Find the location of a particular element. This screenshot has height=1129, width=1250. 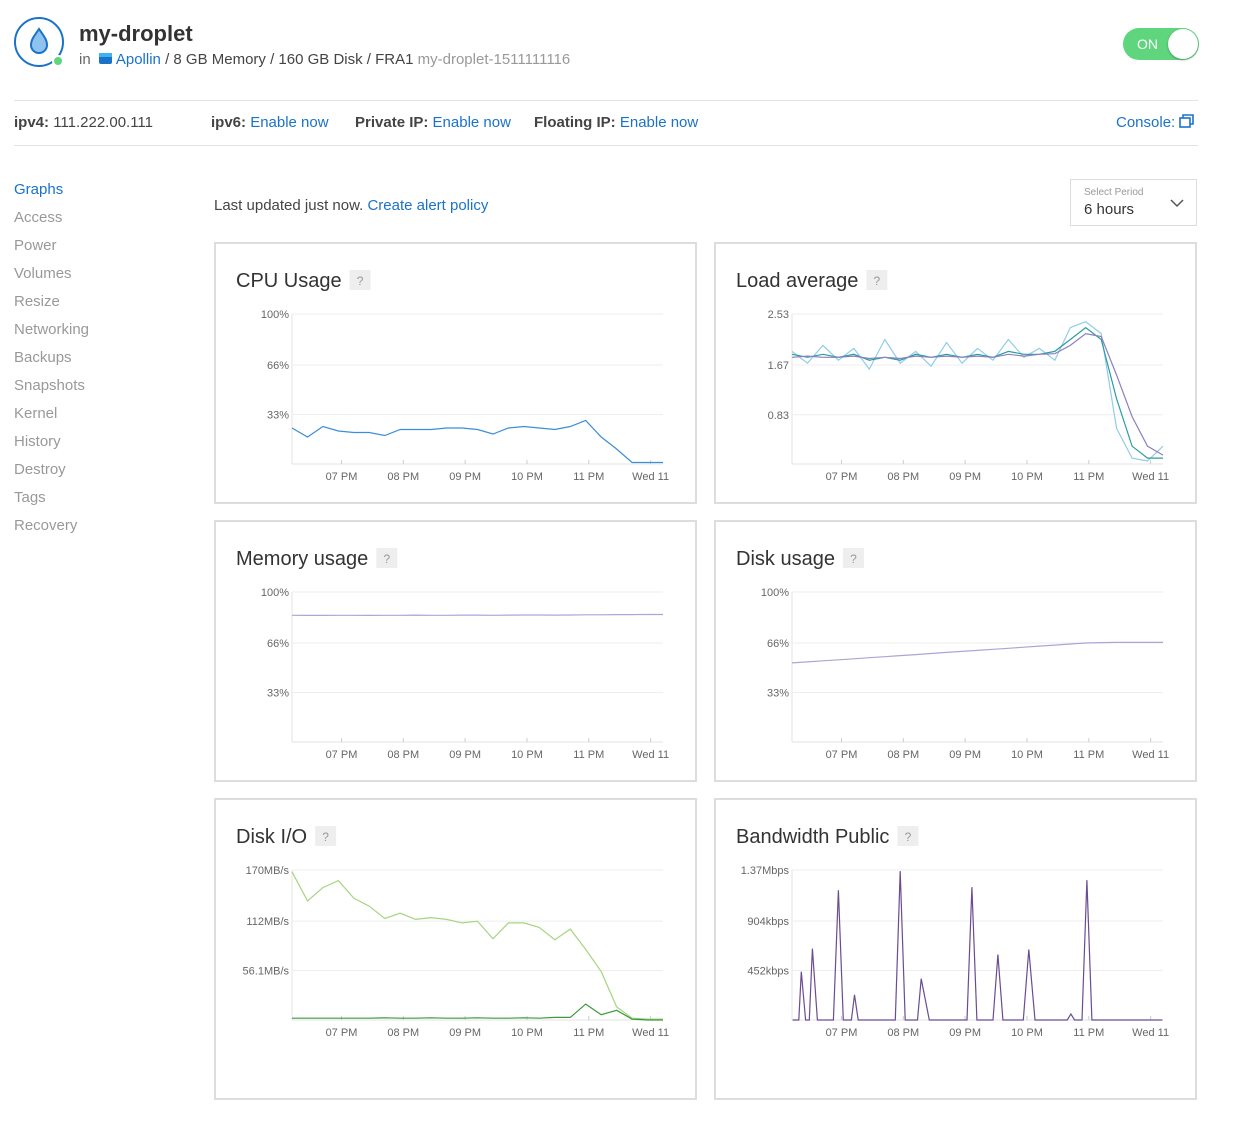

chart-title: Memory usage is located at coordinates (302, 559).